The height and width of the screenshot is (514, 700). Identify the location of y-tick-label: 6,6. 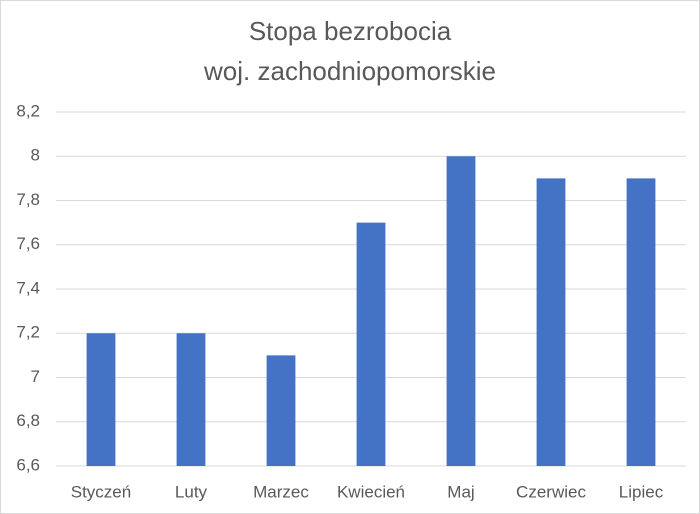
(28, 464).